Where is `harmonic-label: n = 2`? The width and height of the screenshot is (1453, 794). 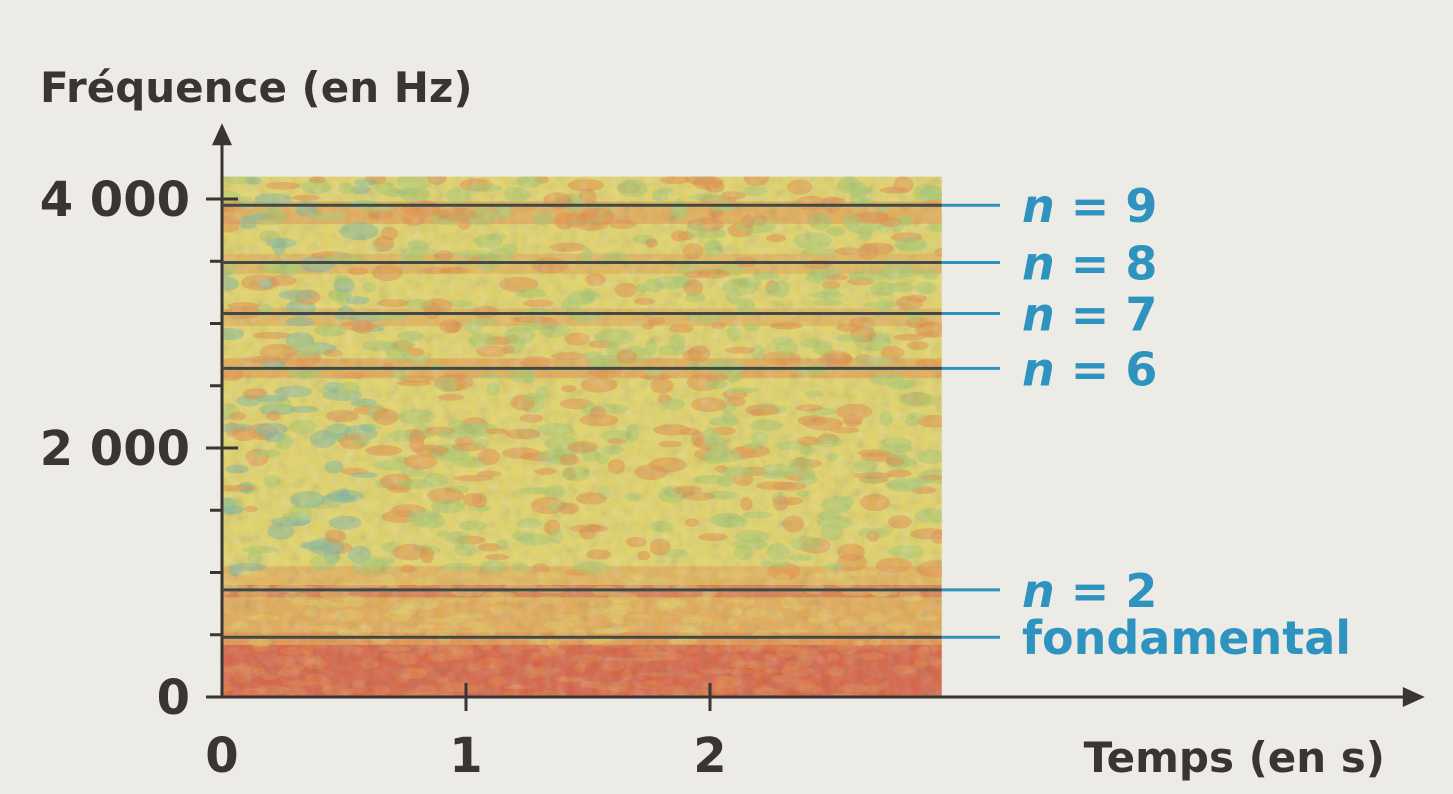
harmonic-label: n = 2 is located at coordinates (1089, 591).